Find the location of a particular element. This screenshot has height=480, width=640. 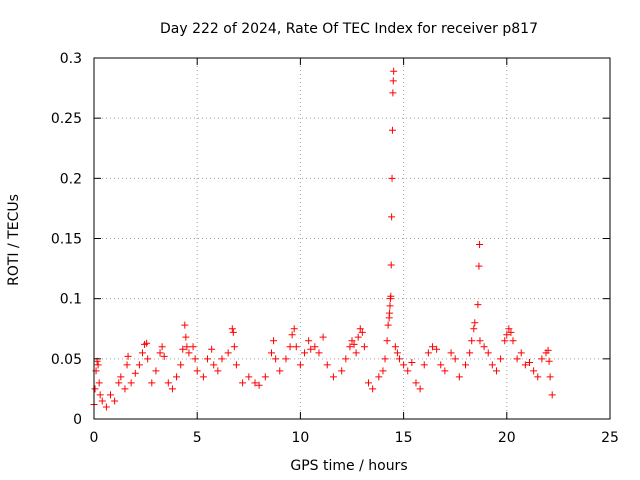

y-tick-label: 0.2 is located at coordinates (71, 179).